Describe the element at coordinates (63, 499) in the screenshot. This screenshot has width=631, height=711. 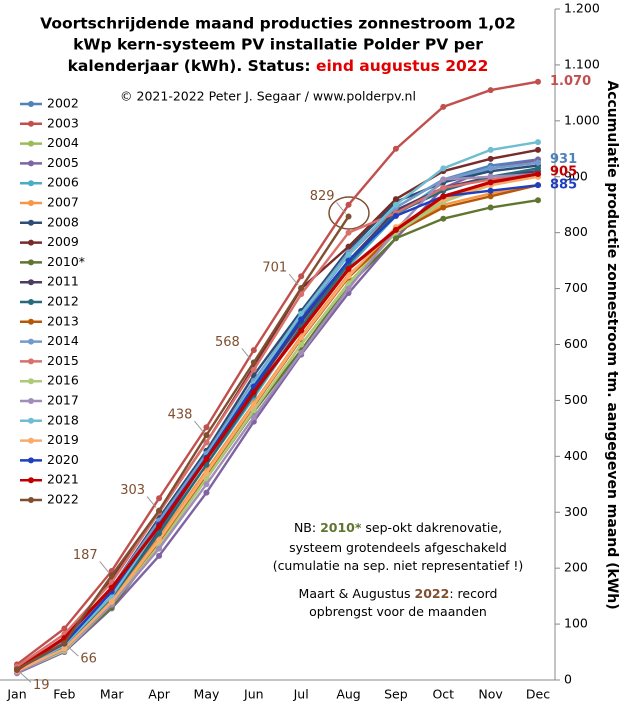
I see `legend-label: 2022` at that location.